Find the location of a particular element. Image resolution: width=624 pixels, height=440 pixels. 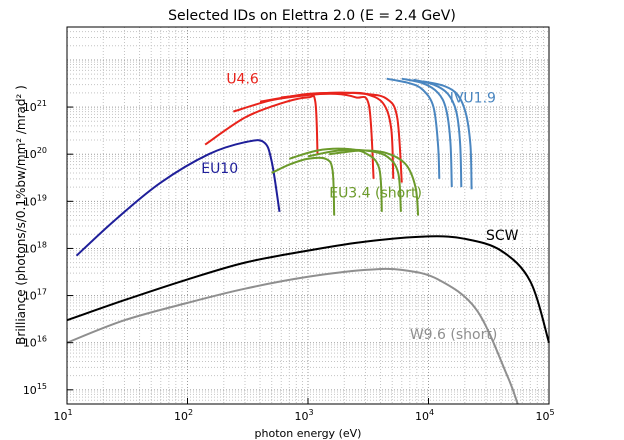

series-label-ivu1-9: IVU1.9 is located at coordinates (473, 98).